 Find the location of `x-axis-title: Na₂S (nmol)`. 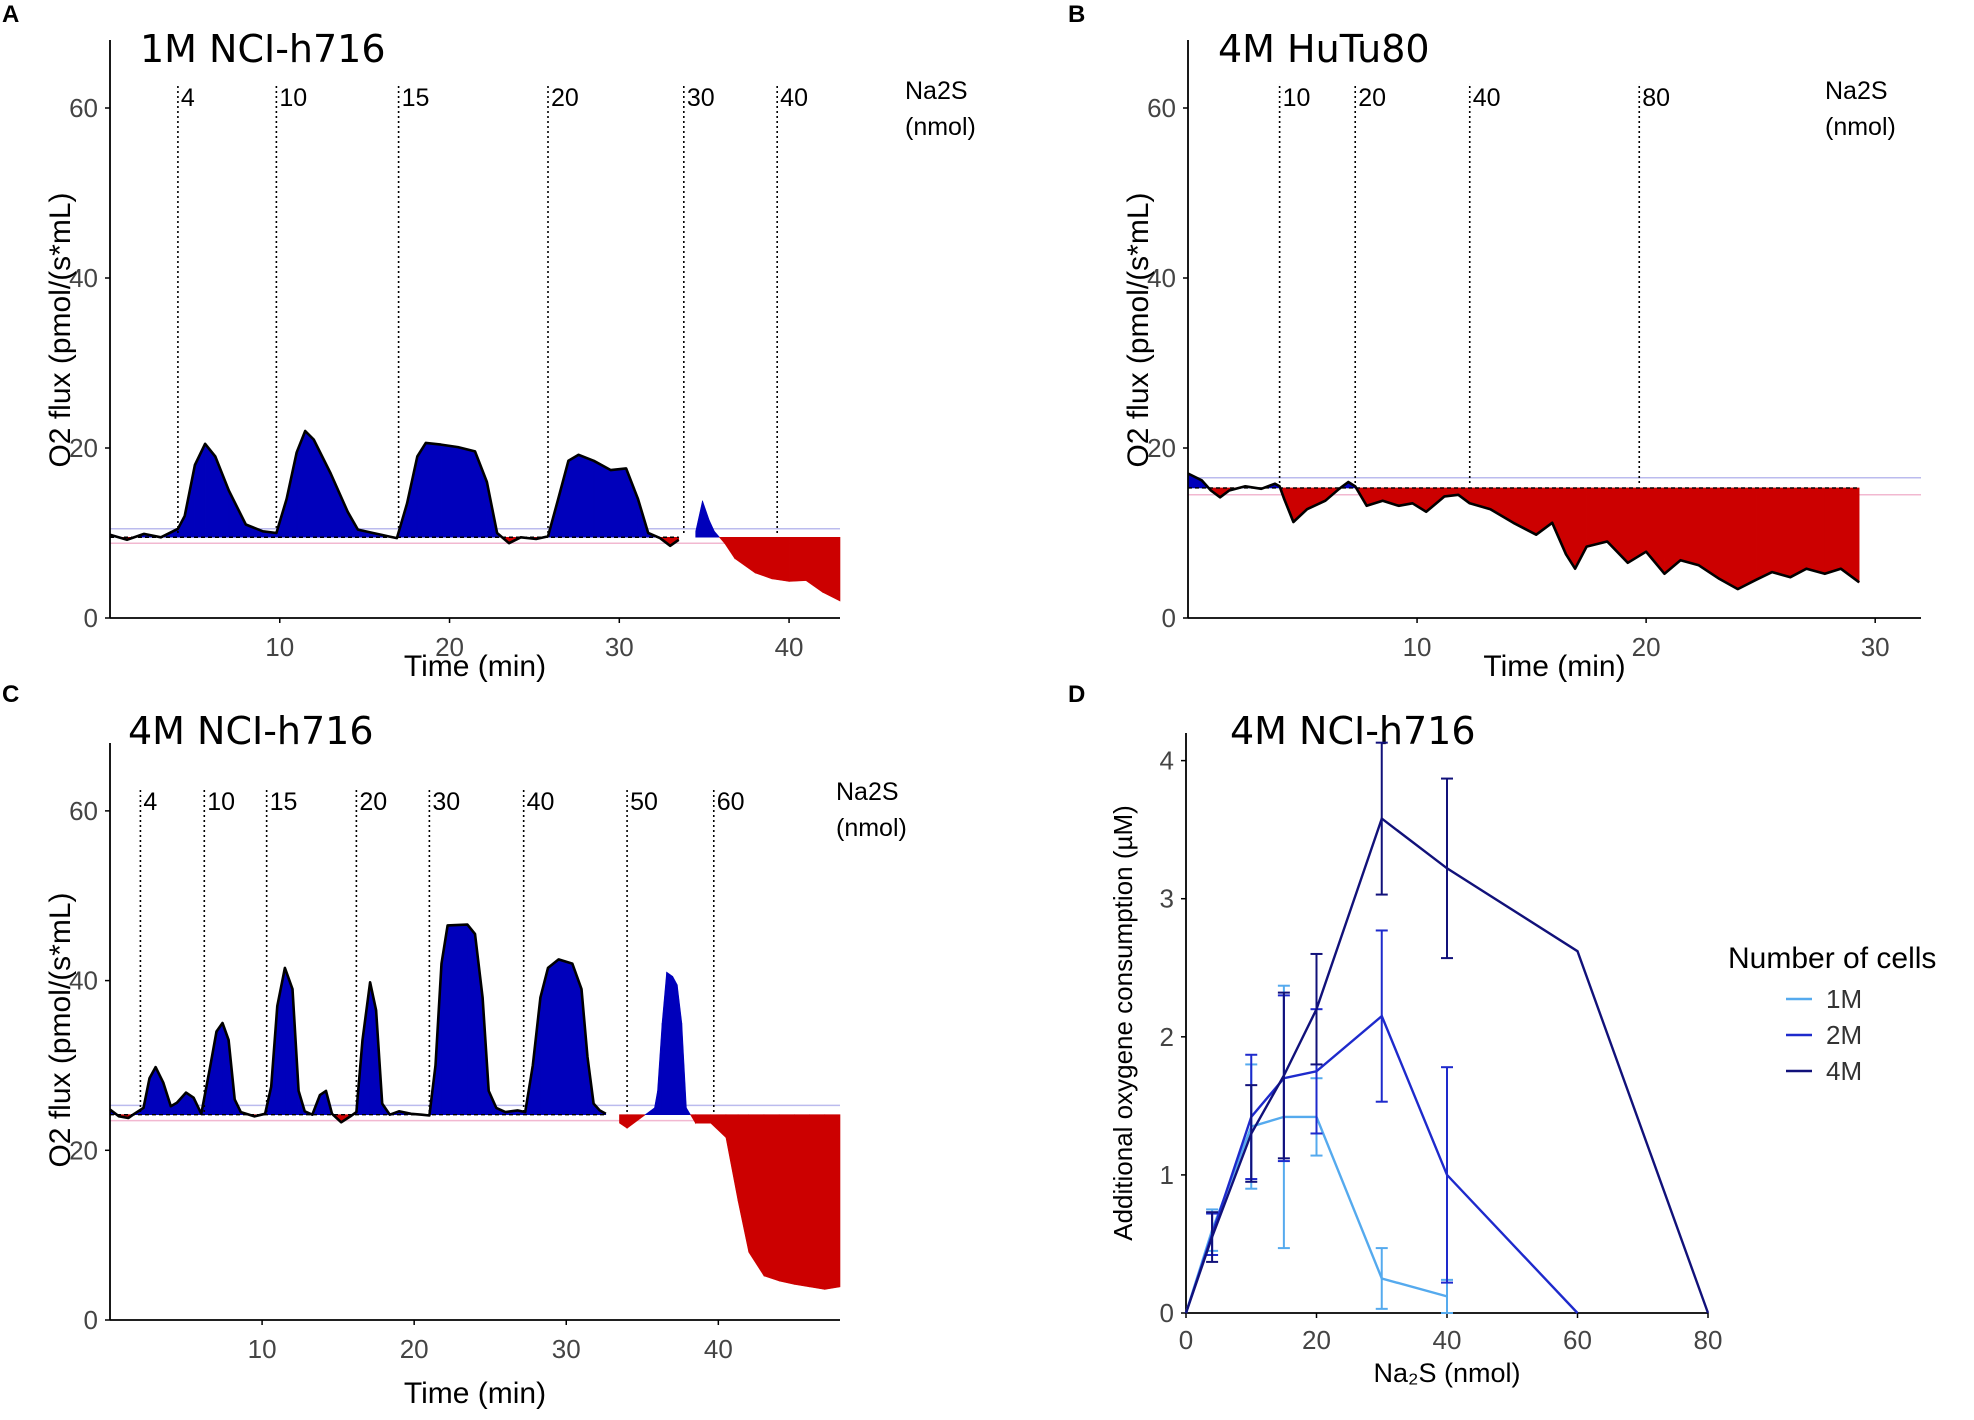

x-axis-title: Na₂S (nmol) is located at coordinates (1446, 1373).